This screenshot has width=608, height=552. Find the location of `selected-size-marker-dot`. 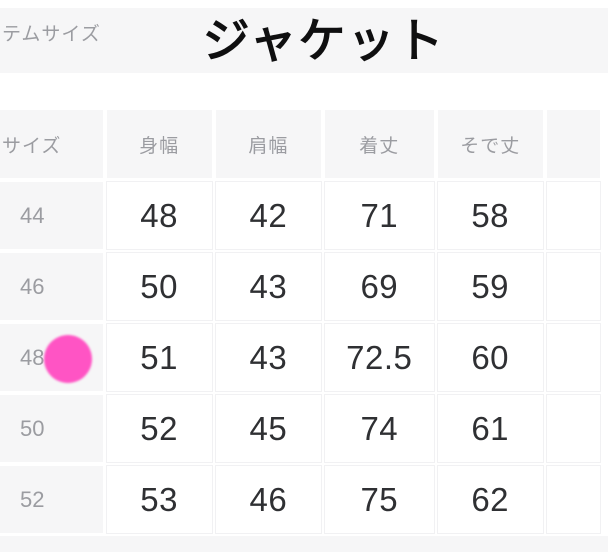

selected-size-marker-dot is located at coordinates (68, 359).